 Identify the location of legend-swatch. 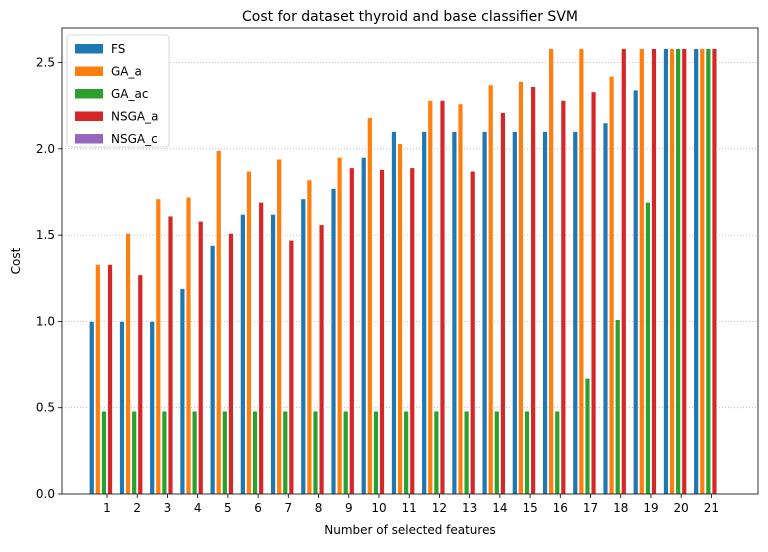
(89, 94).